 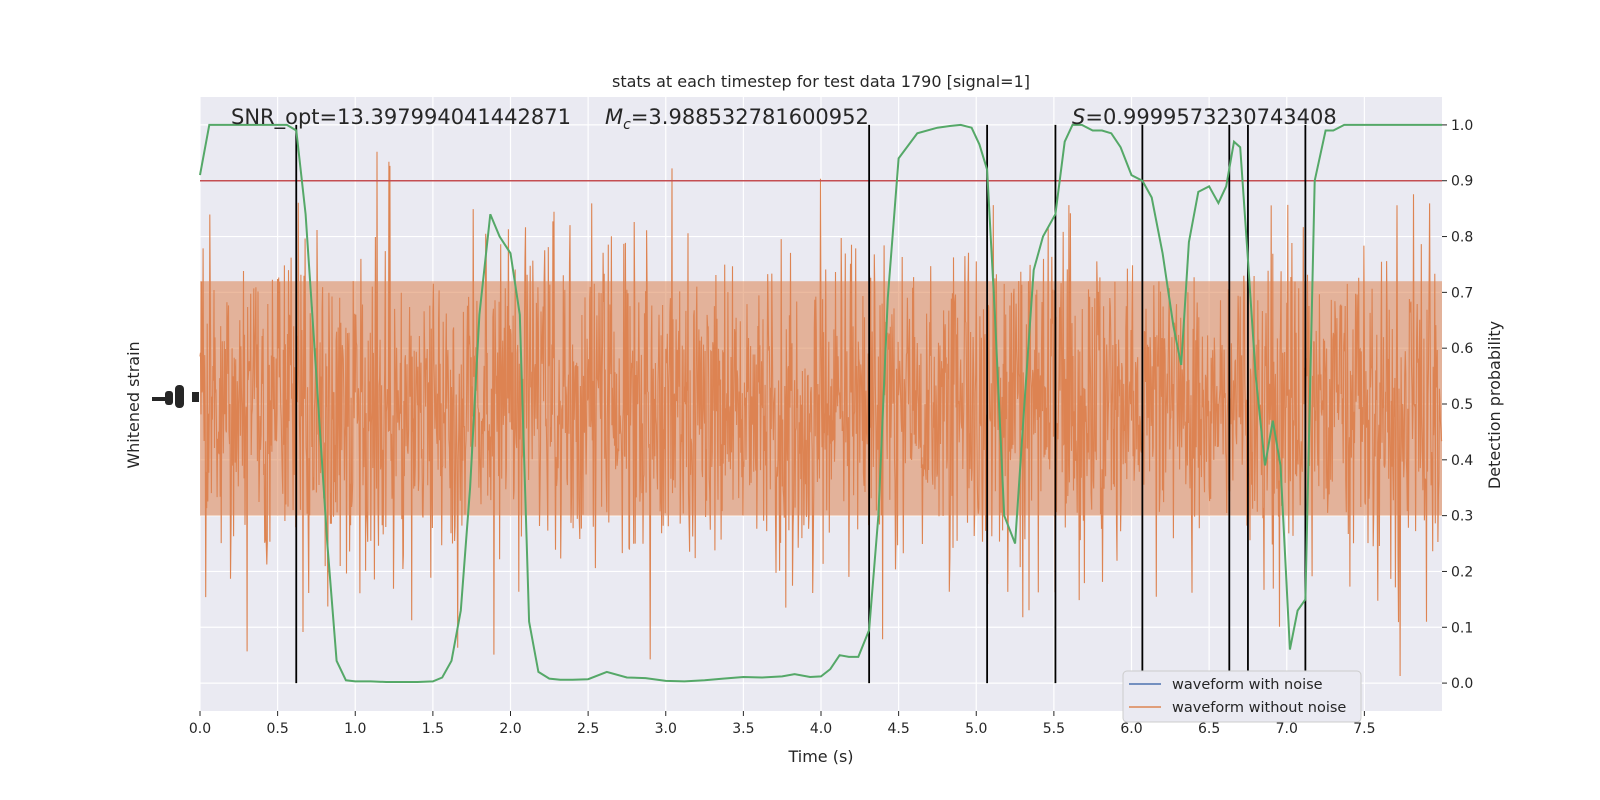 What do you see at coordinates (1462, 628) in the screenshot?
I see `y-tick-label: 0.1` at bounding box center [1462, 628].